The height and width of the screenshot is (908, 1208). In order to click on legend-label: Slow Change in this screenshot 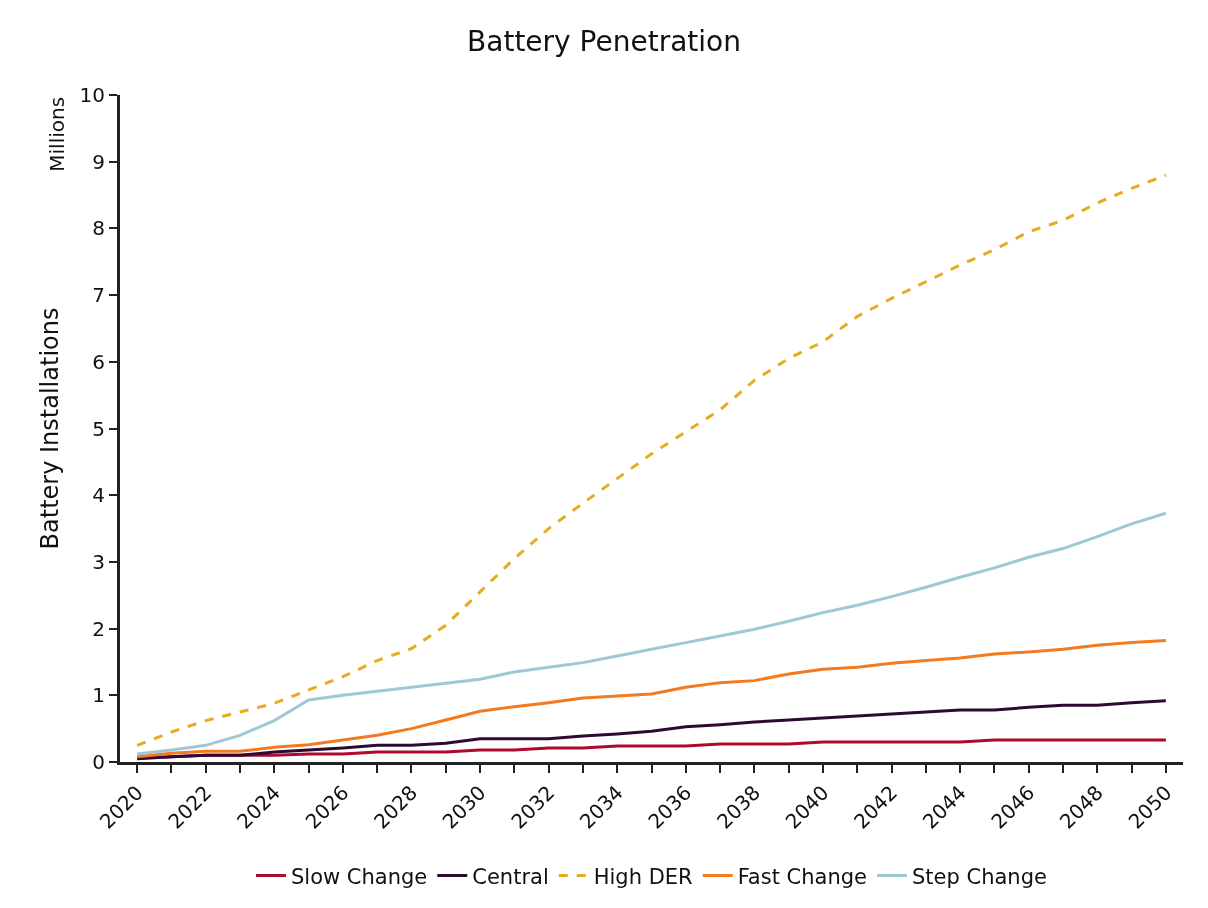, I will do `click(359, 876)`.